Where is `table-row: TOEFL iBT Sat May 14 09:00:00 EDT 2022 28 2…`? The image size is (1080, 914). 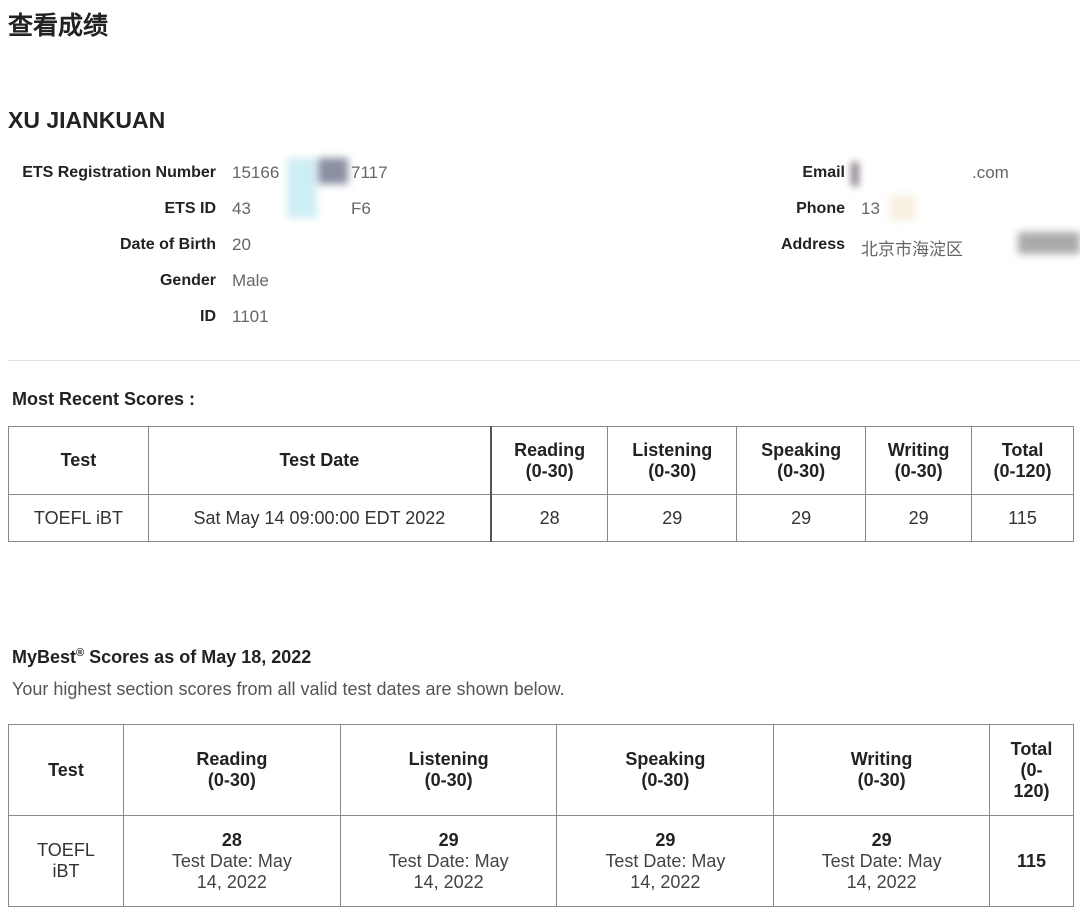 table-row: TOEFL iBT Sat May 14 09:00:00 EDT 2022 28 2… is located at coordinates (541, 518).